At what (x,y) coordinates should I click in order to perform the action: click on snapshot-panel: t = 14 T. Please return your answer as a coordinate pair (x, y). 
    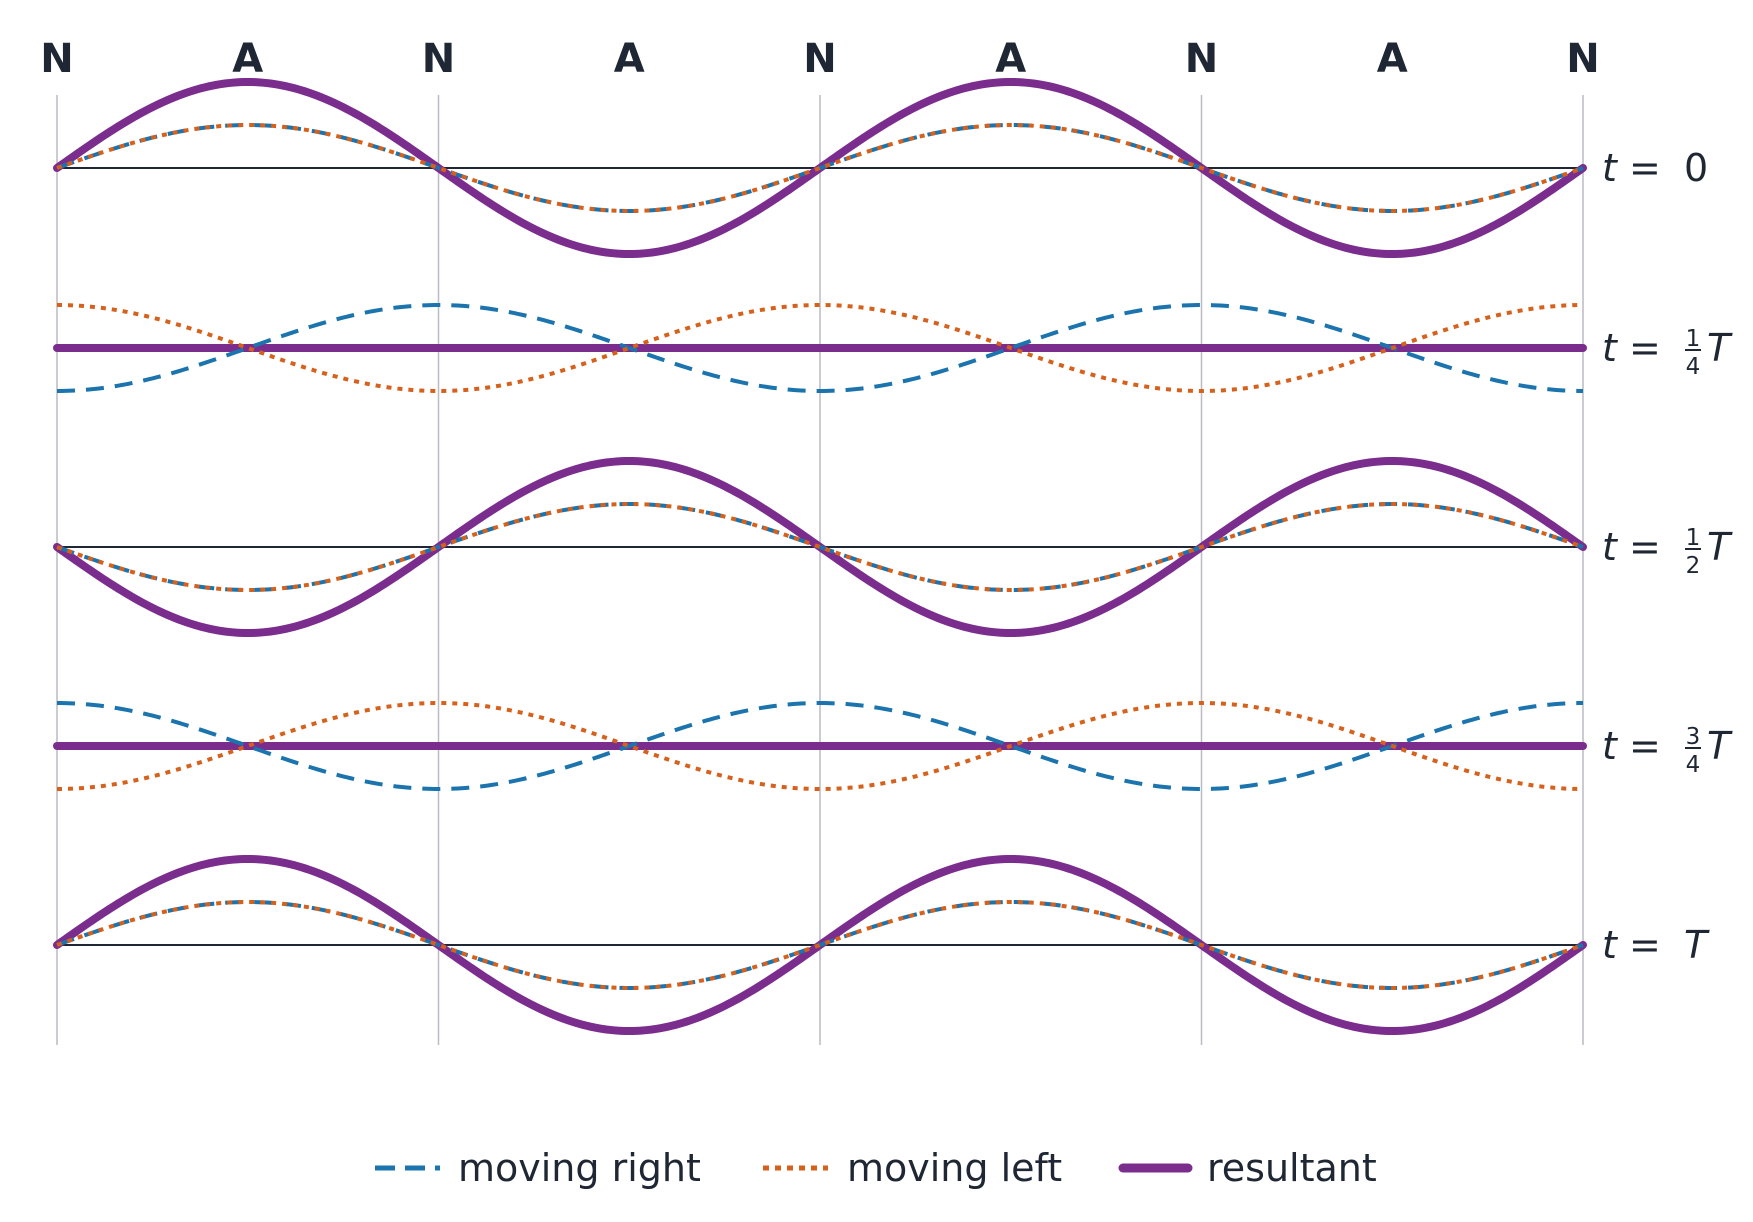
    Looking at the image, I should click on (893, 348).